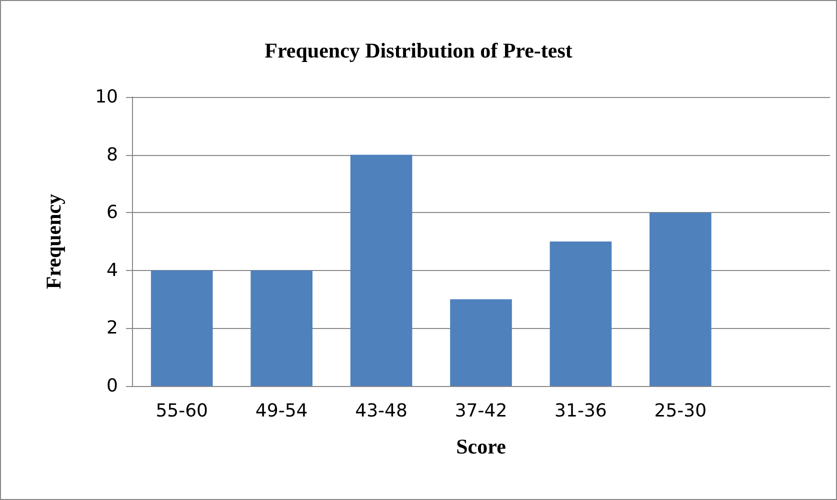 The height and width of the screenshot is (500, 837). I want to click on x-axis-title: Score, so click(481, 446).